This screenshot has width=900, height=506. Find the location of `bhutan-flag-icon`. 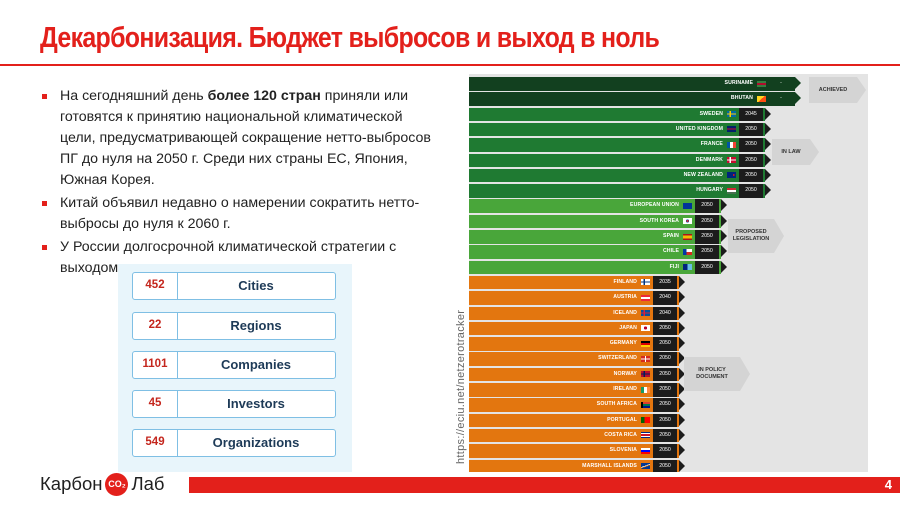

bhutan-flag-icon is located at coordinates (761, 98).